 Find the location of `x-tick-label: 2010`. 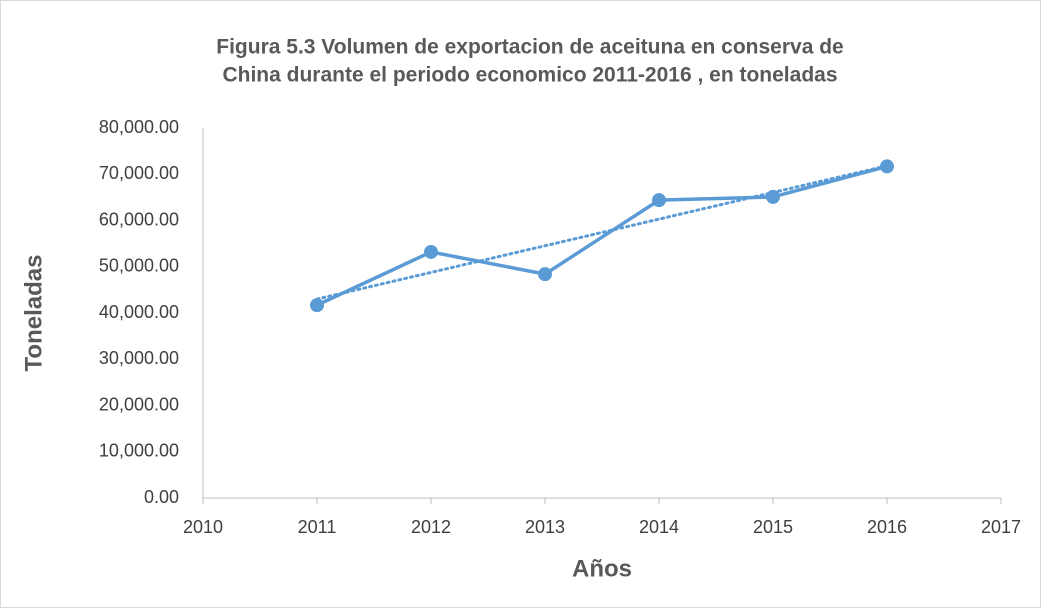

x-tick-label: 2010 is located at coordinates (203, 527).